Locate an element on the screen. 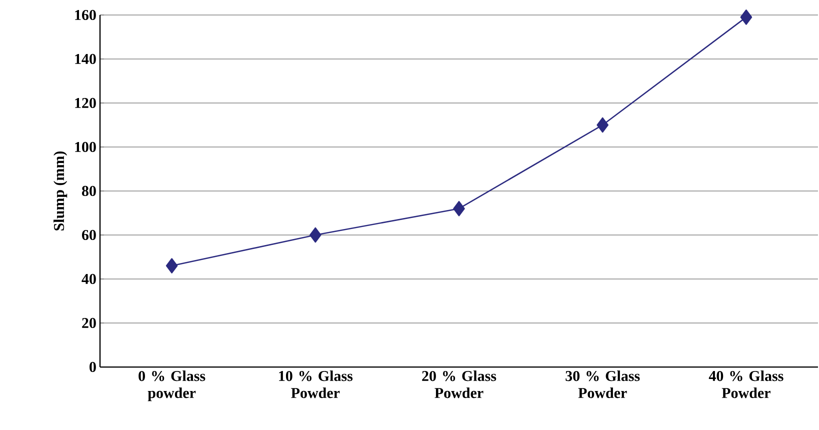 The image size is (819, 430). y-tick-label: 120 is located at coordinates (85, 103).